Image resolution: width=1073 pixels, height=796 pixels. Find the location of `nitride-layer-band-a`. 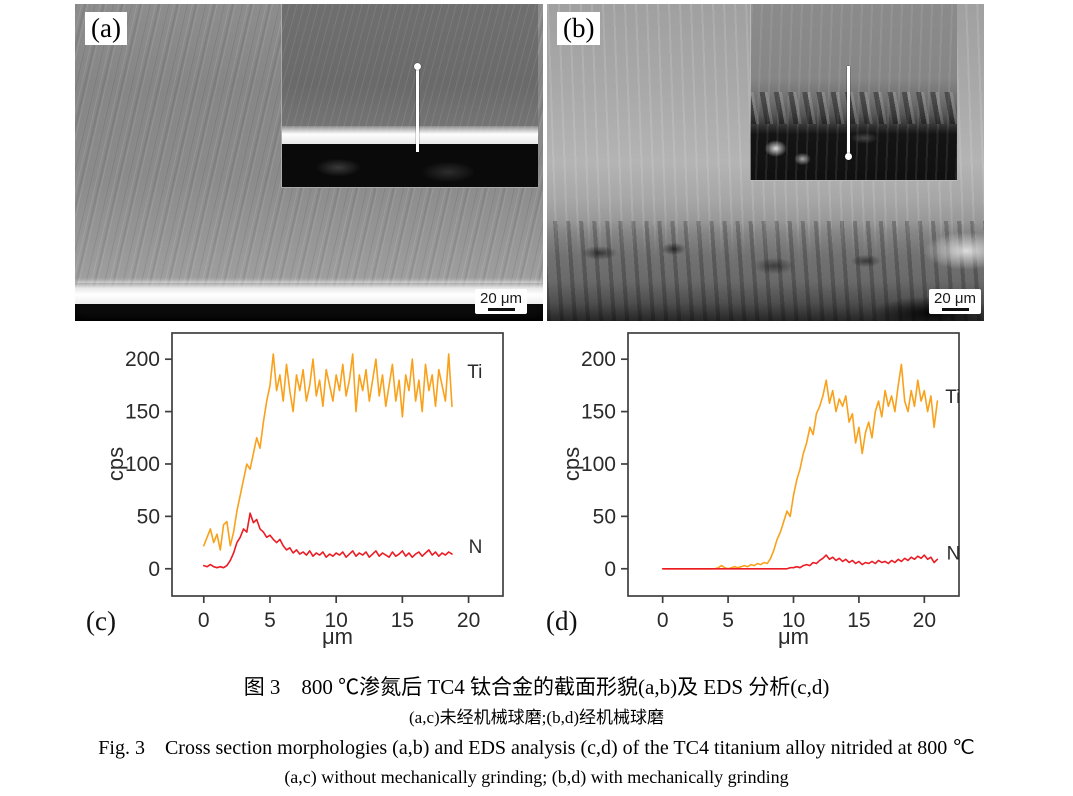

nitride-layer-band-a is located at coordinates (309, 293).